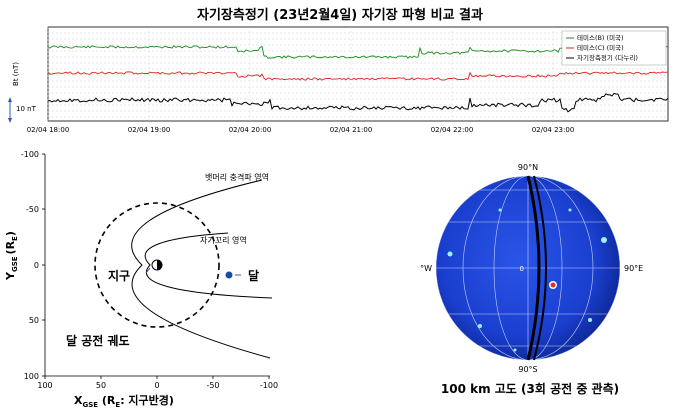 Image resolution: width=680 pixels, height=414 pixels. What do you see at coordinates (253, 276) in the screenshot?
I see `moon-label: 달` at bounding box center [253, 276].